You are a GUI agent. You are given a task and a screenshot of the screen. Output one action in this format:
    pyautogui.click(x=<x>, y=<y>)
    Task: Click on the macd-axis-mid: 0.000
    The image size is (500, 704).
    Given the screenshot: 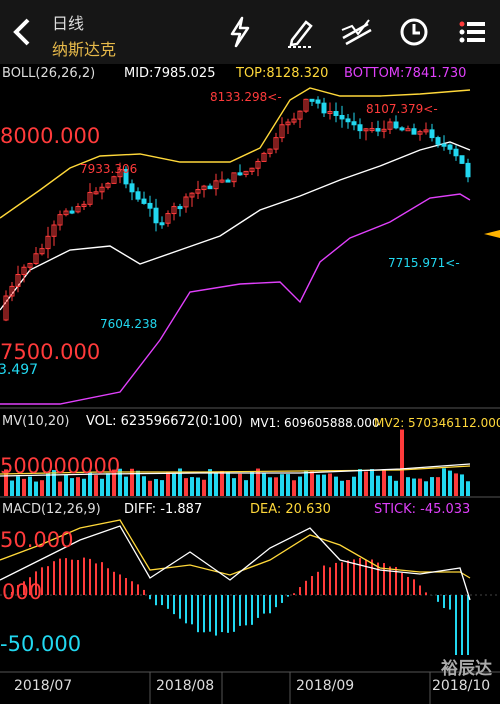 What is the action you would take?
    pyautogui.click(x=21, y=592)
    